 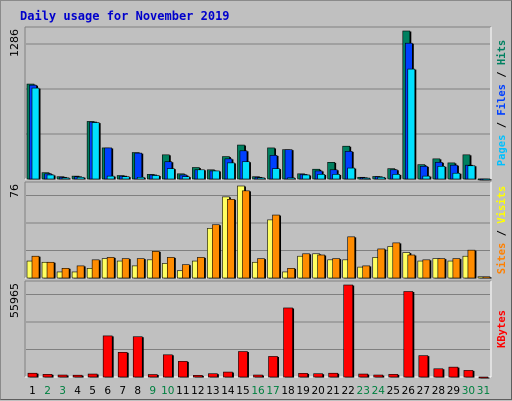 I want to click on x-tick-6: 6, so click(x=107, y=391).